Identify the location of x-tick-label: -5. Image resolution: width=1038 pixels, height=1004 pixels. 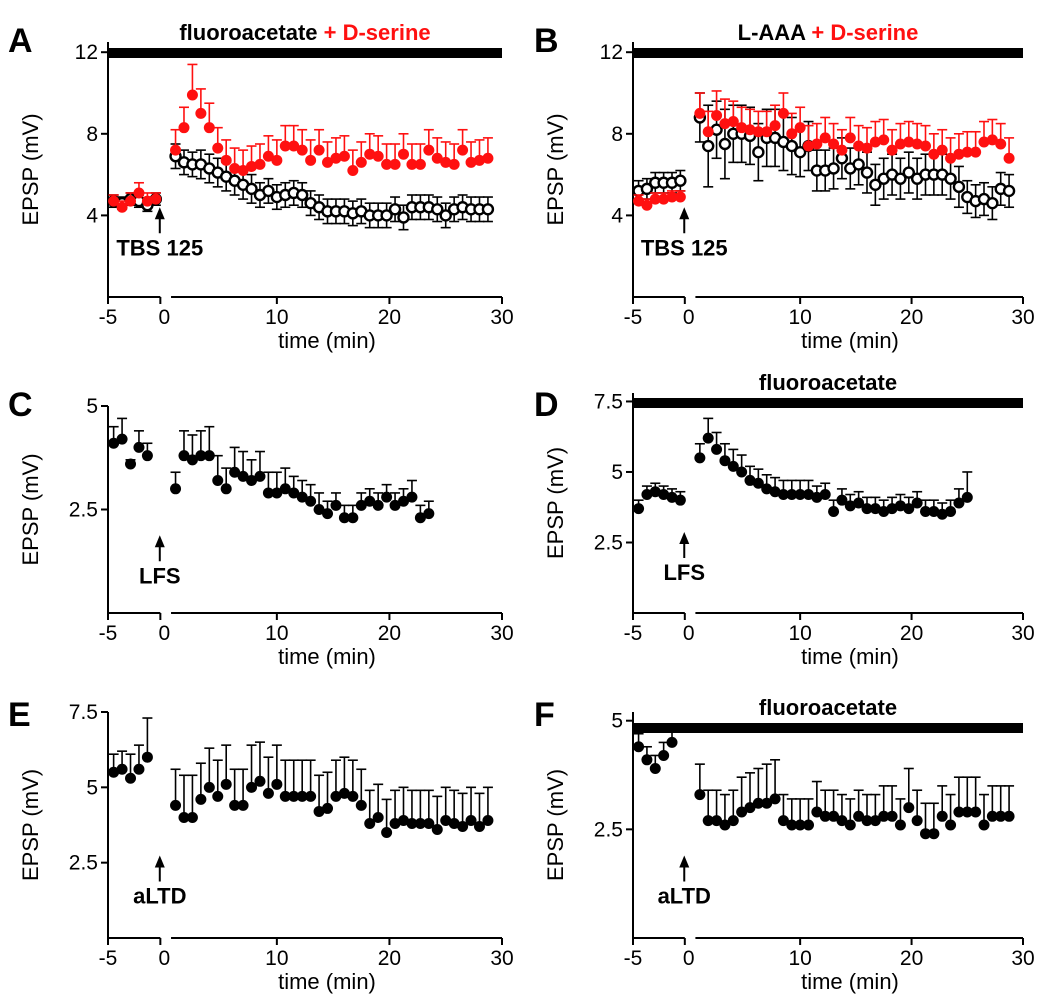
(108, 317).